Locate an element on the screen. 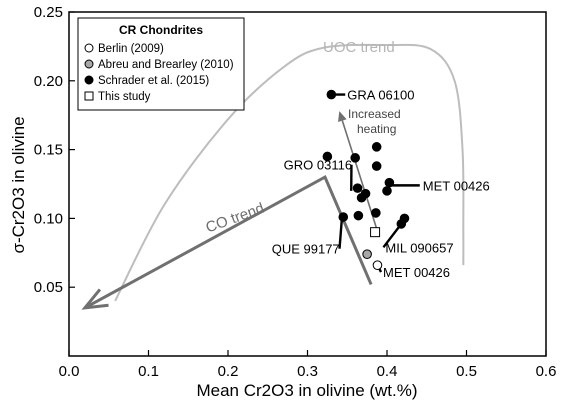  annotation-label: QUE 99177 is located at coordinates (306, 249).